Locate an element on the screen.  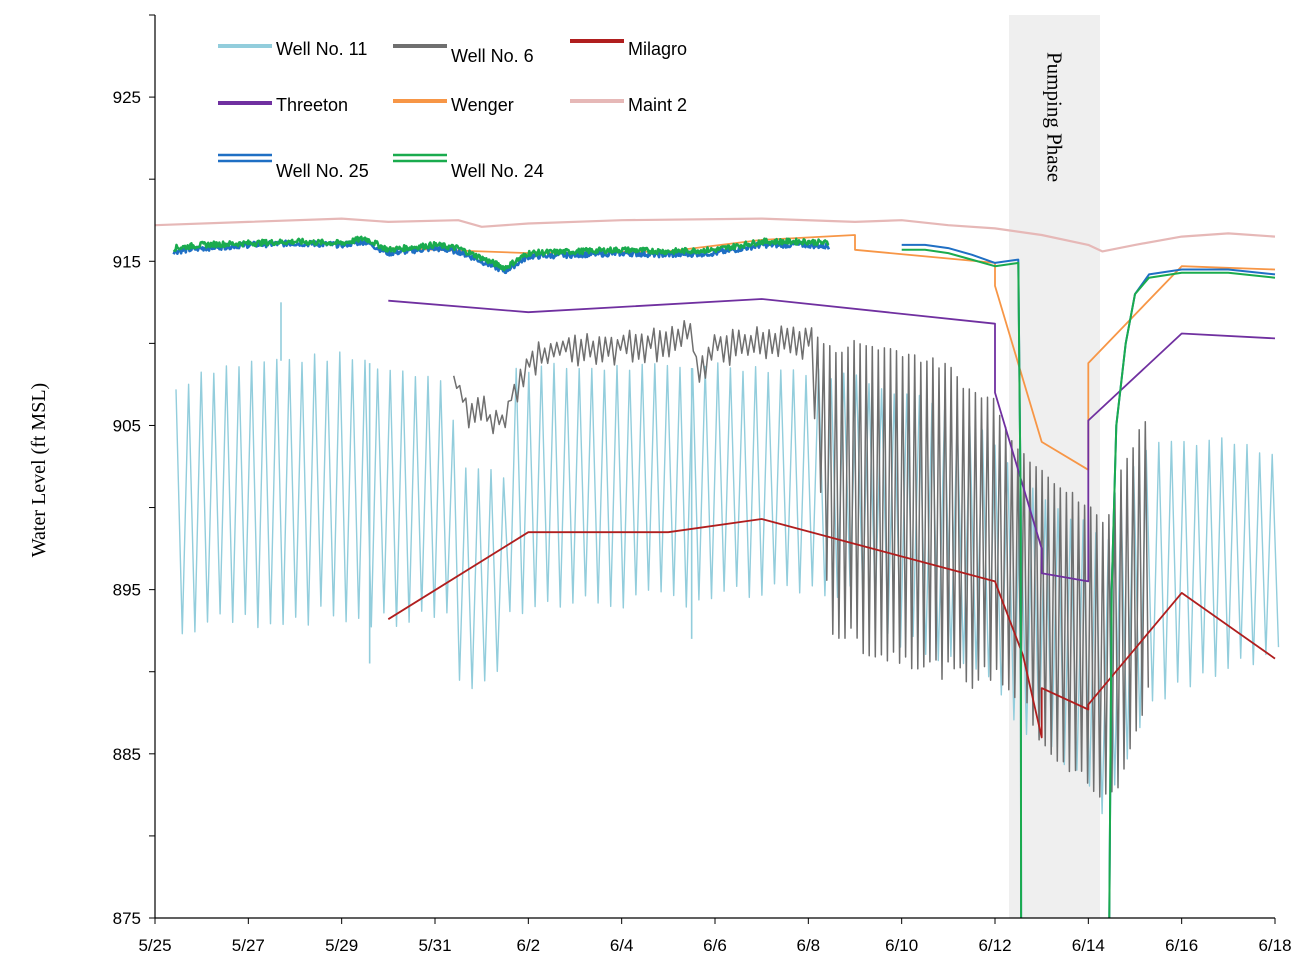
legend-label: Well No. 24 is located at coordinates (497, 171).